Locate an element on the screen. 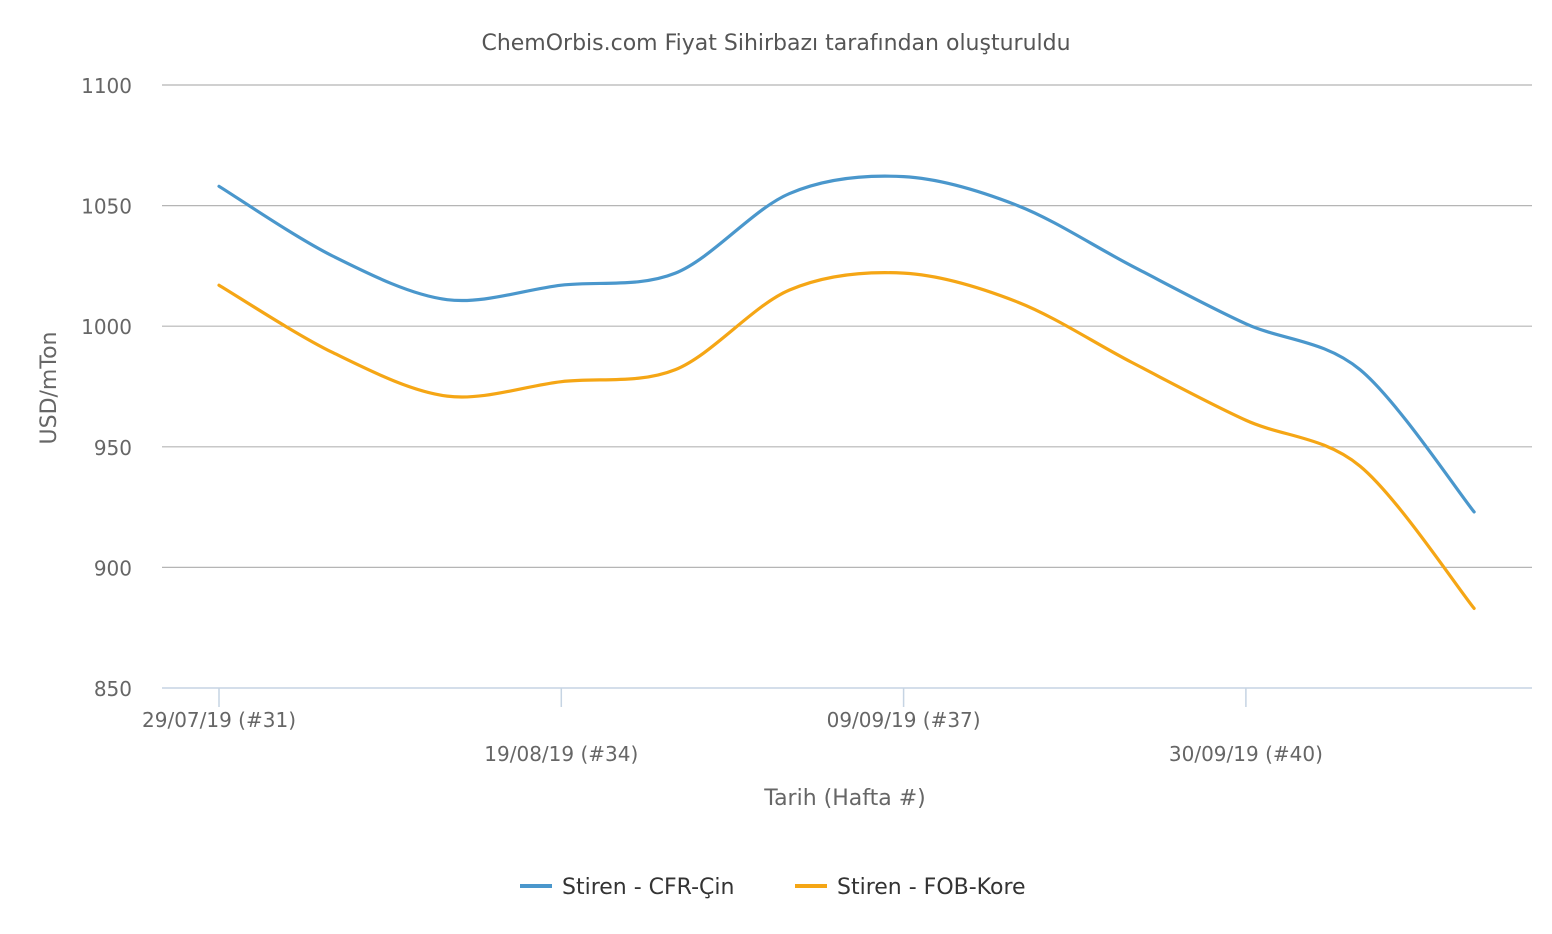 The image size is (1552, 934). x-tick-label: 19/08/19 (#34) is located at coordinates (561, 754).